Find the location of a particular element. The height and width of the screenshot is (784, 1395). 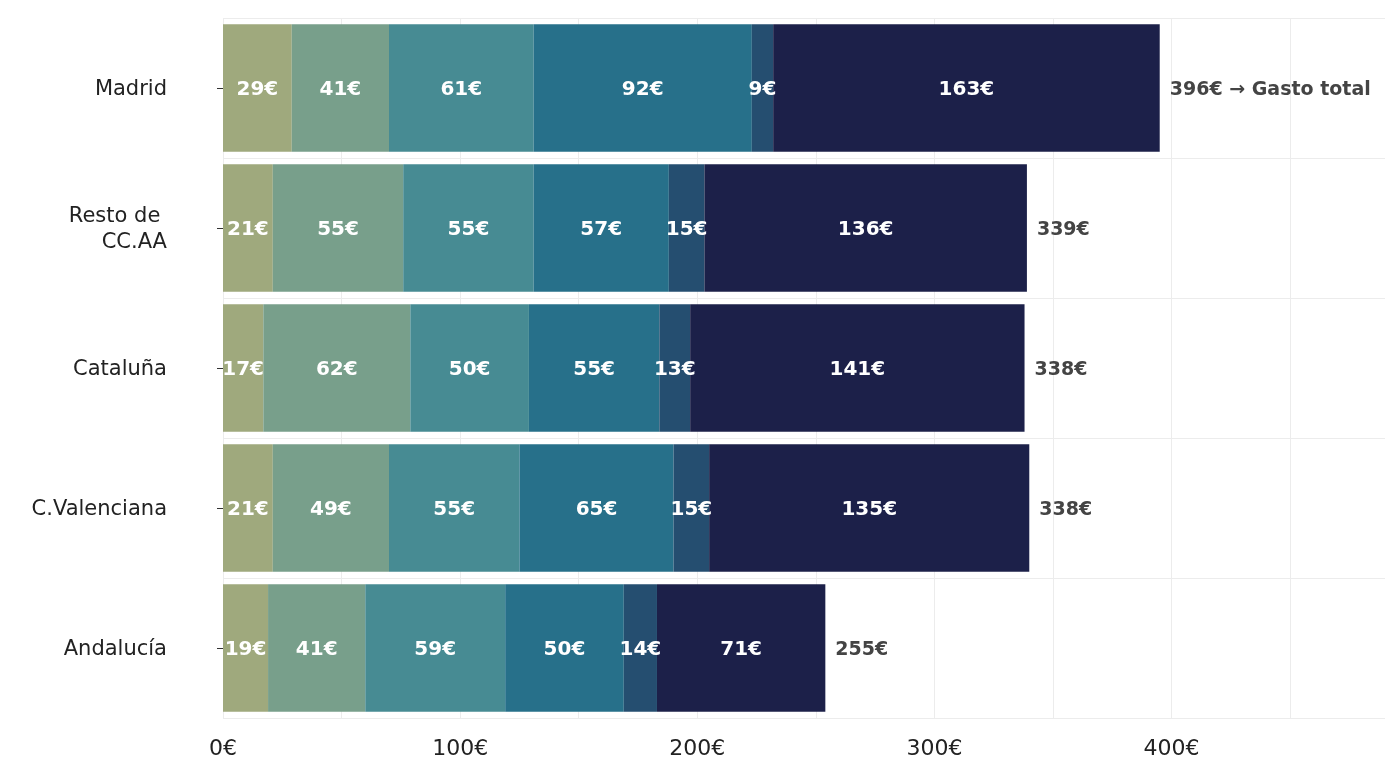

data-label: 17€ is located at coordinates (243, 368).